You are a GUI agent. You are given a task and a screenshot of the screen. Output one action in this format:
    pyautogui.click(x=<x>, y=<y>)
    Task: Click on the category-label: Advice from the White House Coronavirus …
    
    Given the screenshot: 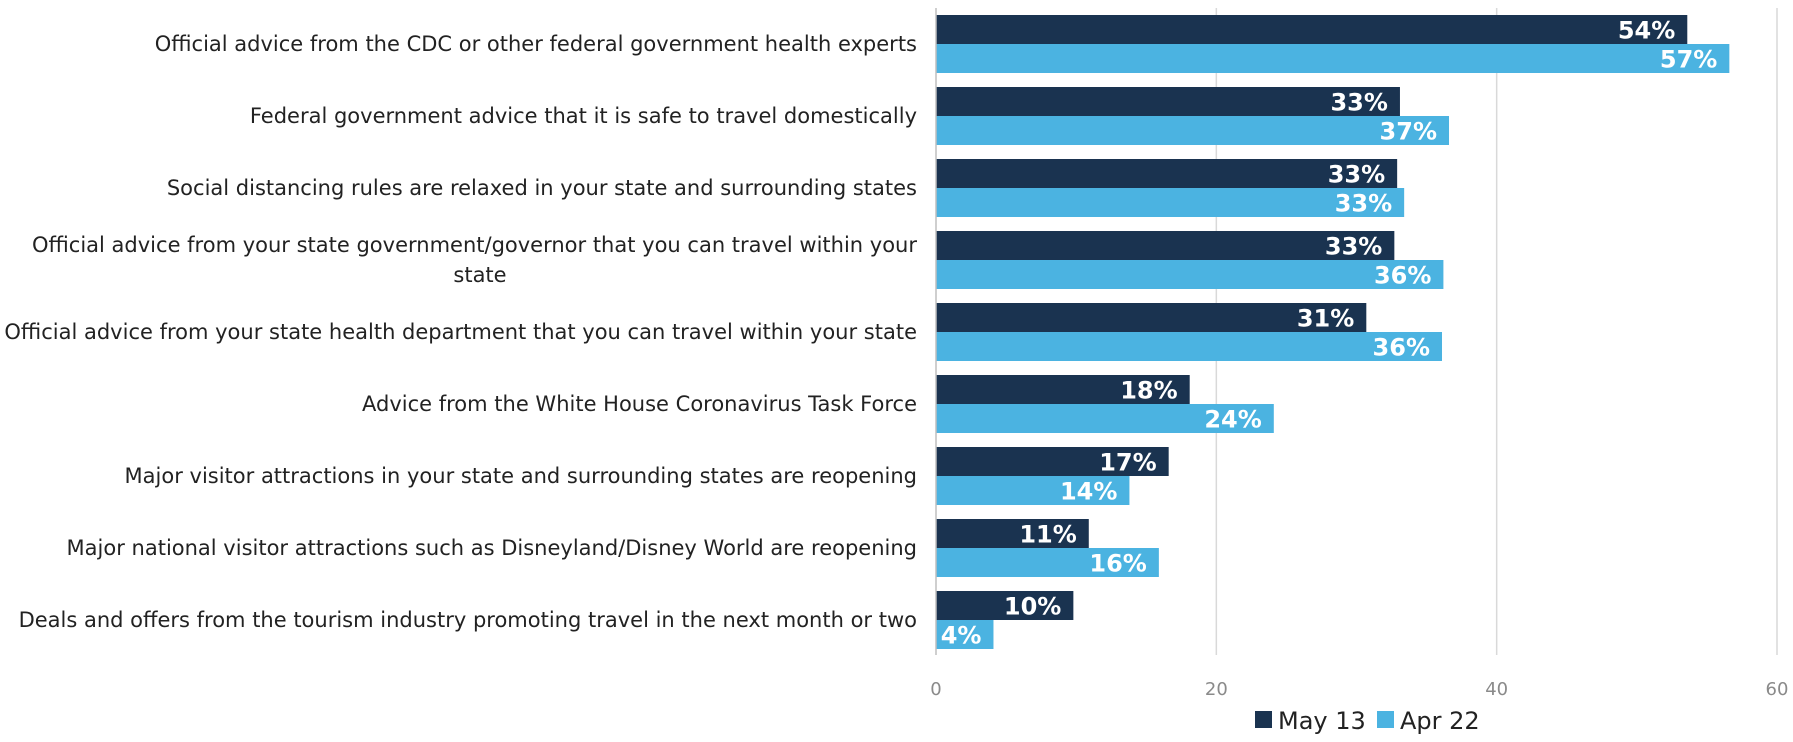 What is the action you would take?
    pyautogui.click(x=639, y=404)
    